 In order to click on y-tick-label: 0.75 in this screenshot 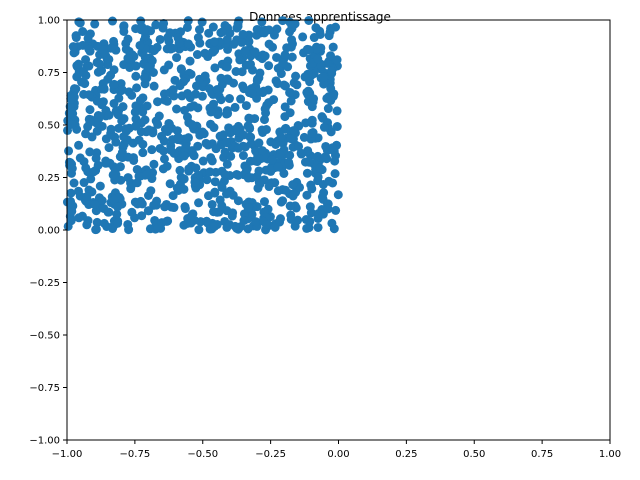, I will do `click(49, 73)`.